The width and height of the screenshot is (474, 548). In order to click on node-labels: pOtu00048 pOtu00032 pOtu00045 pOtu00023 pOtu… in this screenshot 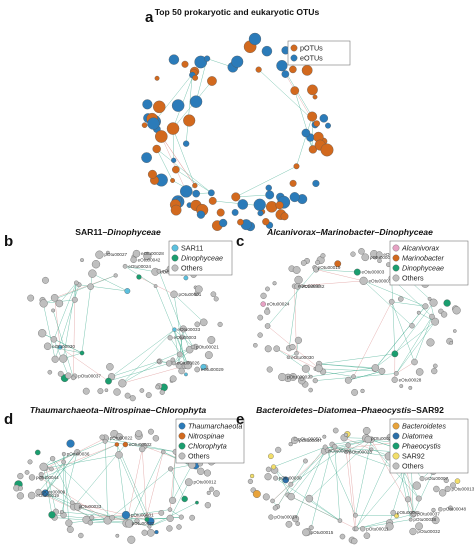, I will do `click(374, 485)`.